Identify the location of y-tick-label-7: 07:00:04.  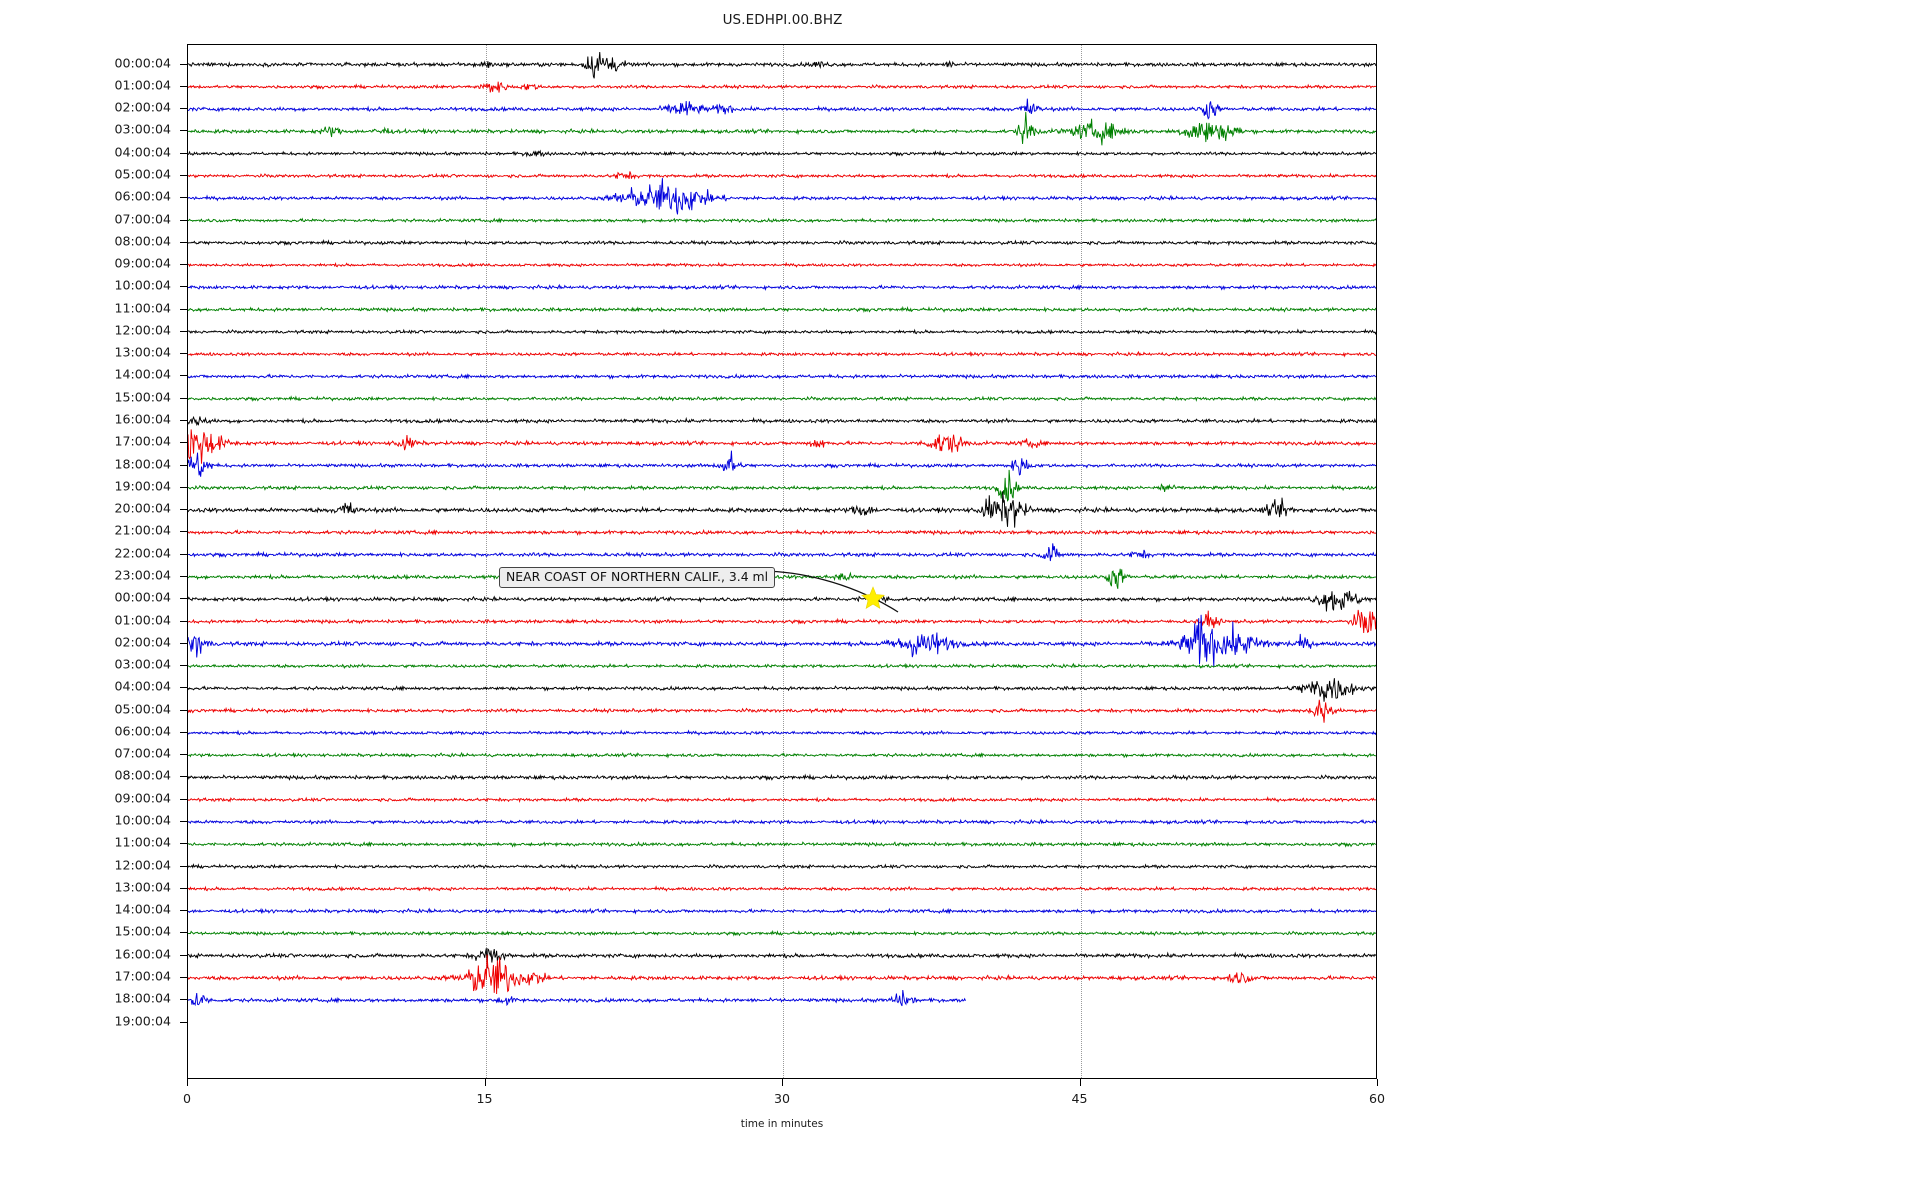
(142, 219).